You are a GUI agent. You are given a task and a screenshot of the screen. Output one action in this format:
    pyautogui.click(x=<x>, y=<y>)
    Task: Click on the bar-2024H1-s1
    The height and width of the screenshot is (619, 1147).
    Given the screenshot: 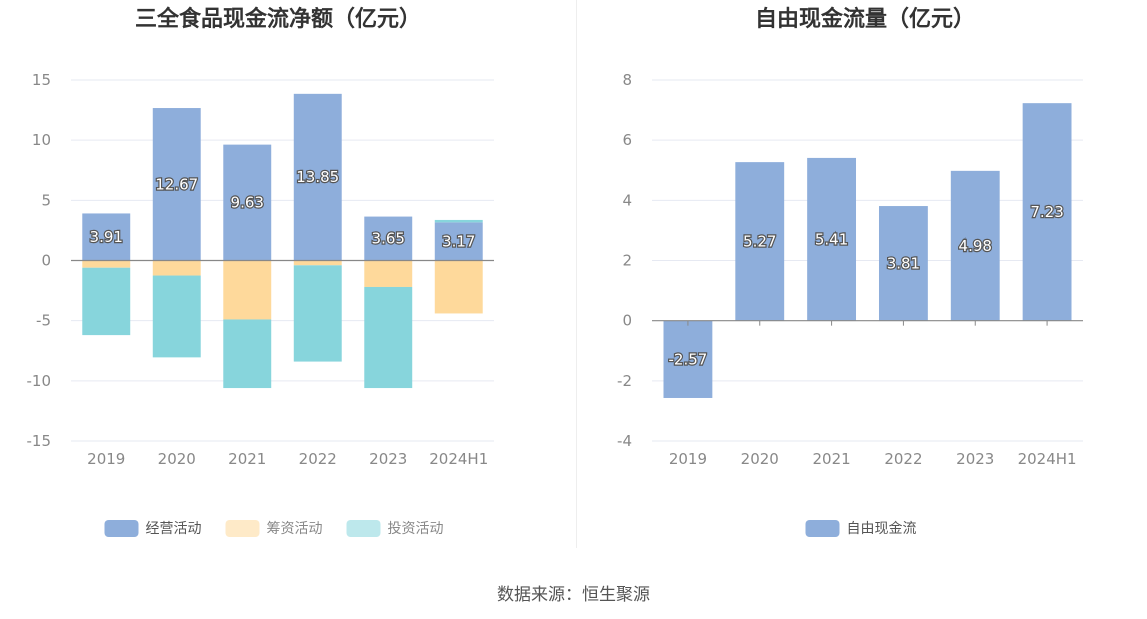 What is the action you would take?
    pyautogui.click(x=458, y=287)
    